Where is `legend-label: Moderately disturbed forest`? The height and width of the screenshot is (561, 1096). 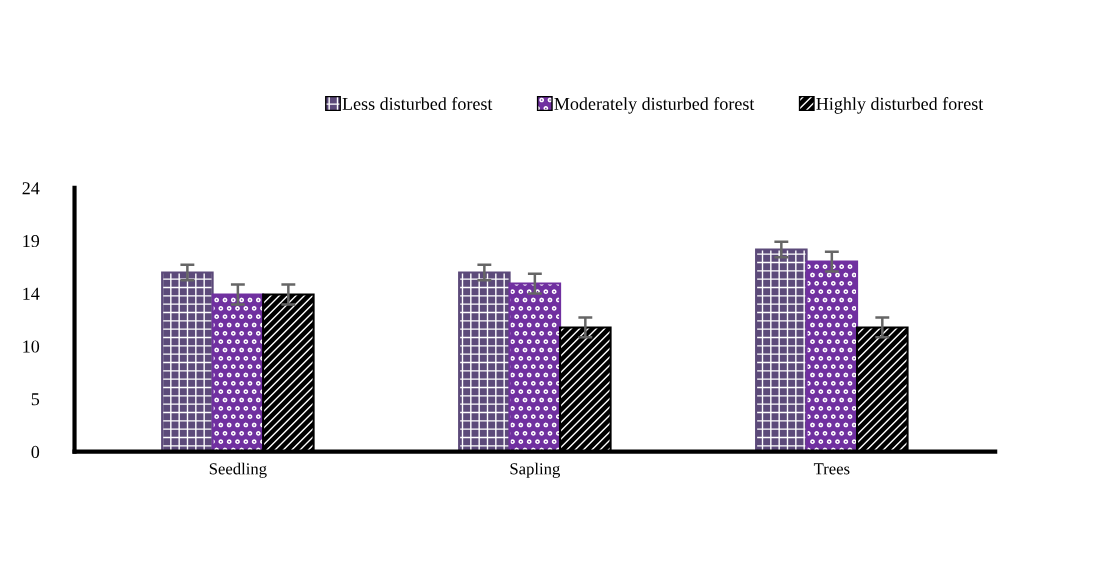 legend-label: Moderately disturbed forest is located at coordinates (654, 105).